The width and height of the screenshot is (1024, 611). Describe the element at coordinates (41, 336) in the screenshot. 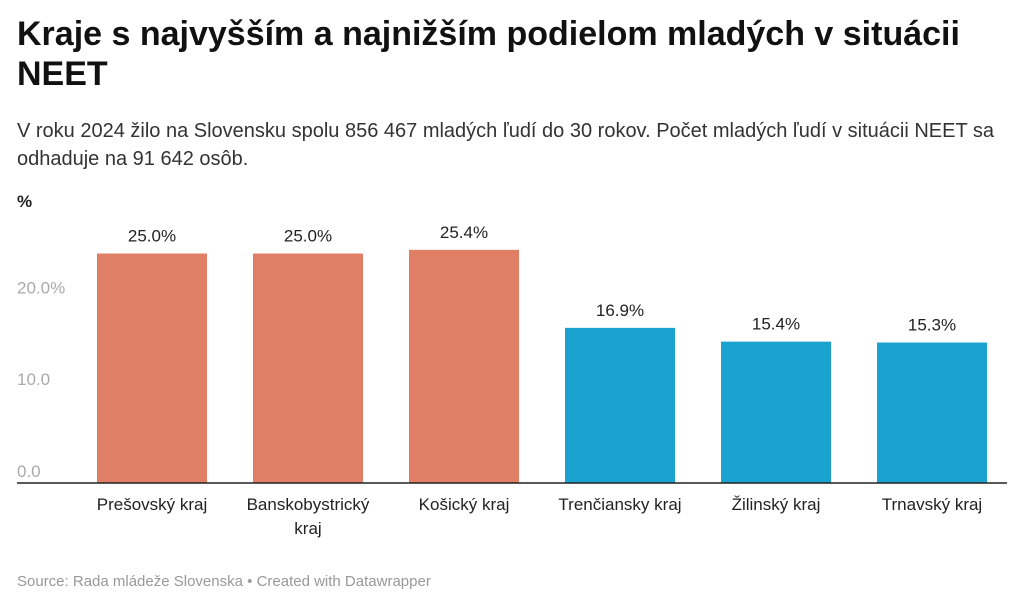

I see `y-axis: % 0.0 10.0 20.0%` at that location.